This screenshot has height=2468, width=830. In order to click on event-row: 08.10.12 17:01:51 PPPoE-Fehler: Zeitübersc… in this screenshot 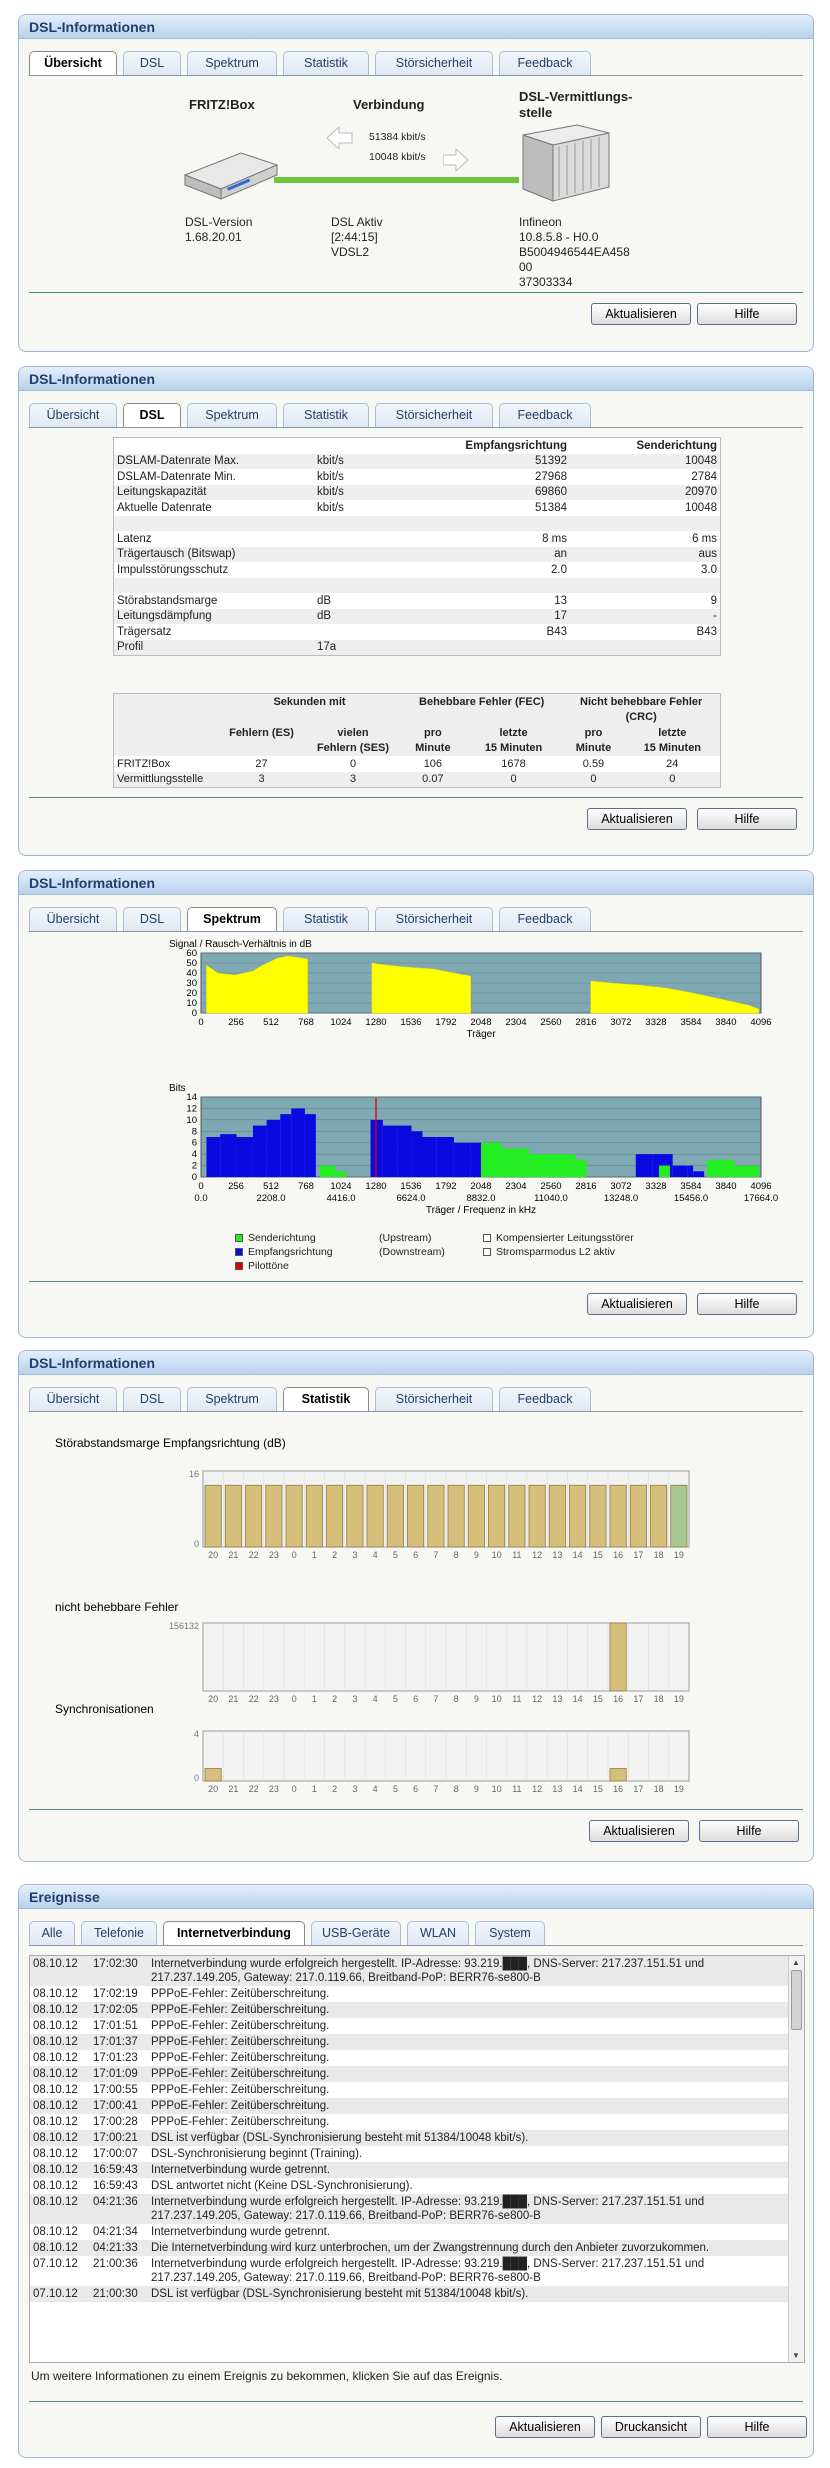, I will do `click(409, 2026)`.